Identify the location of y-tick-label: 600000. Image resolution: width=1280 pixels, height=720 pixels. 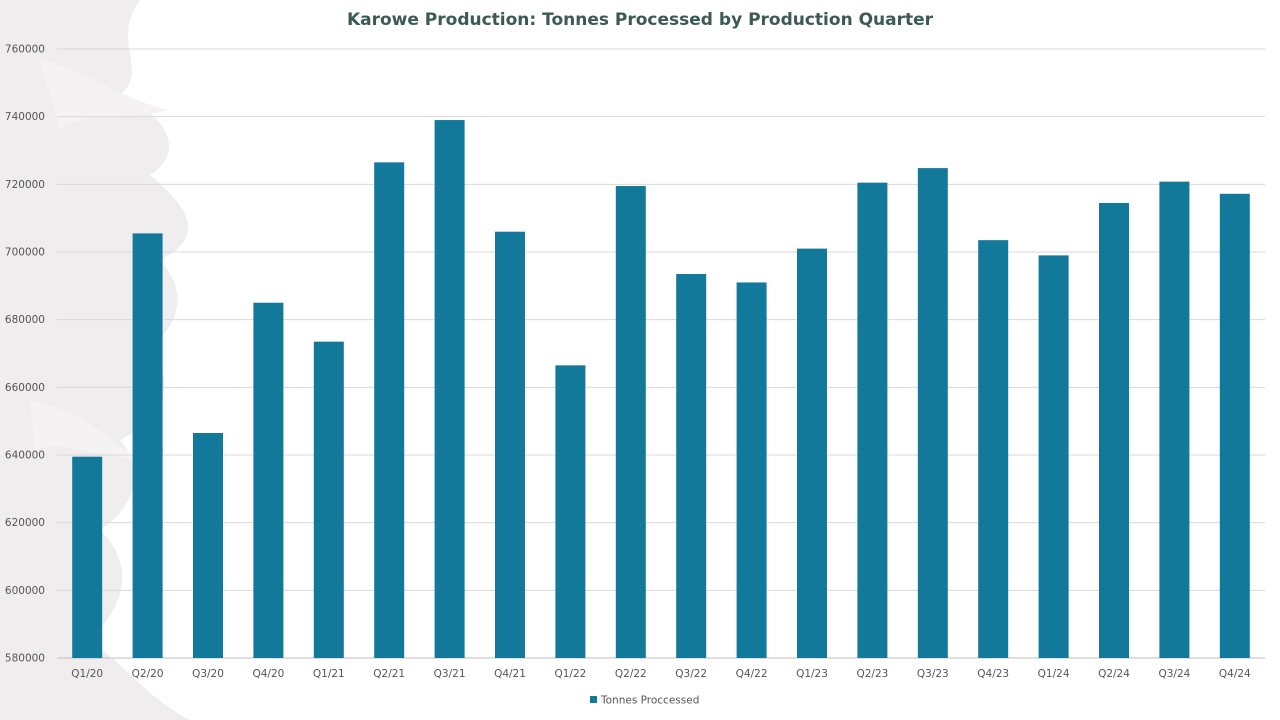
(25, 591).